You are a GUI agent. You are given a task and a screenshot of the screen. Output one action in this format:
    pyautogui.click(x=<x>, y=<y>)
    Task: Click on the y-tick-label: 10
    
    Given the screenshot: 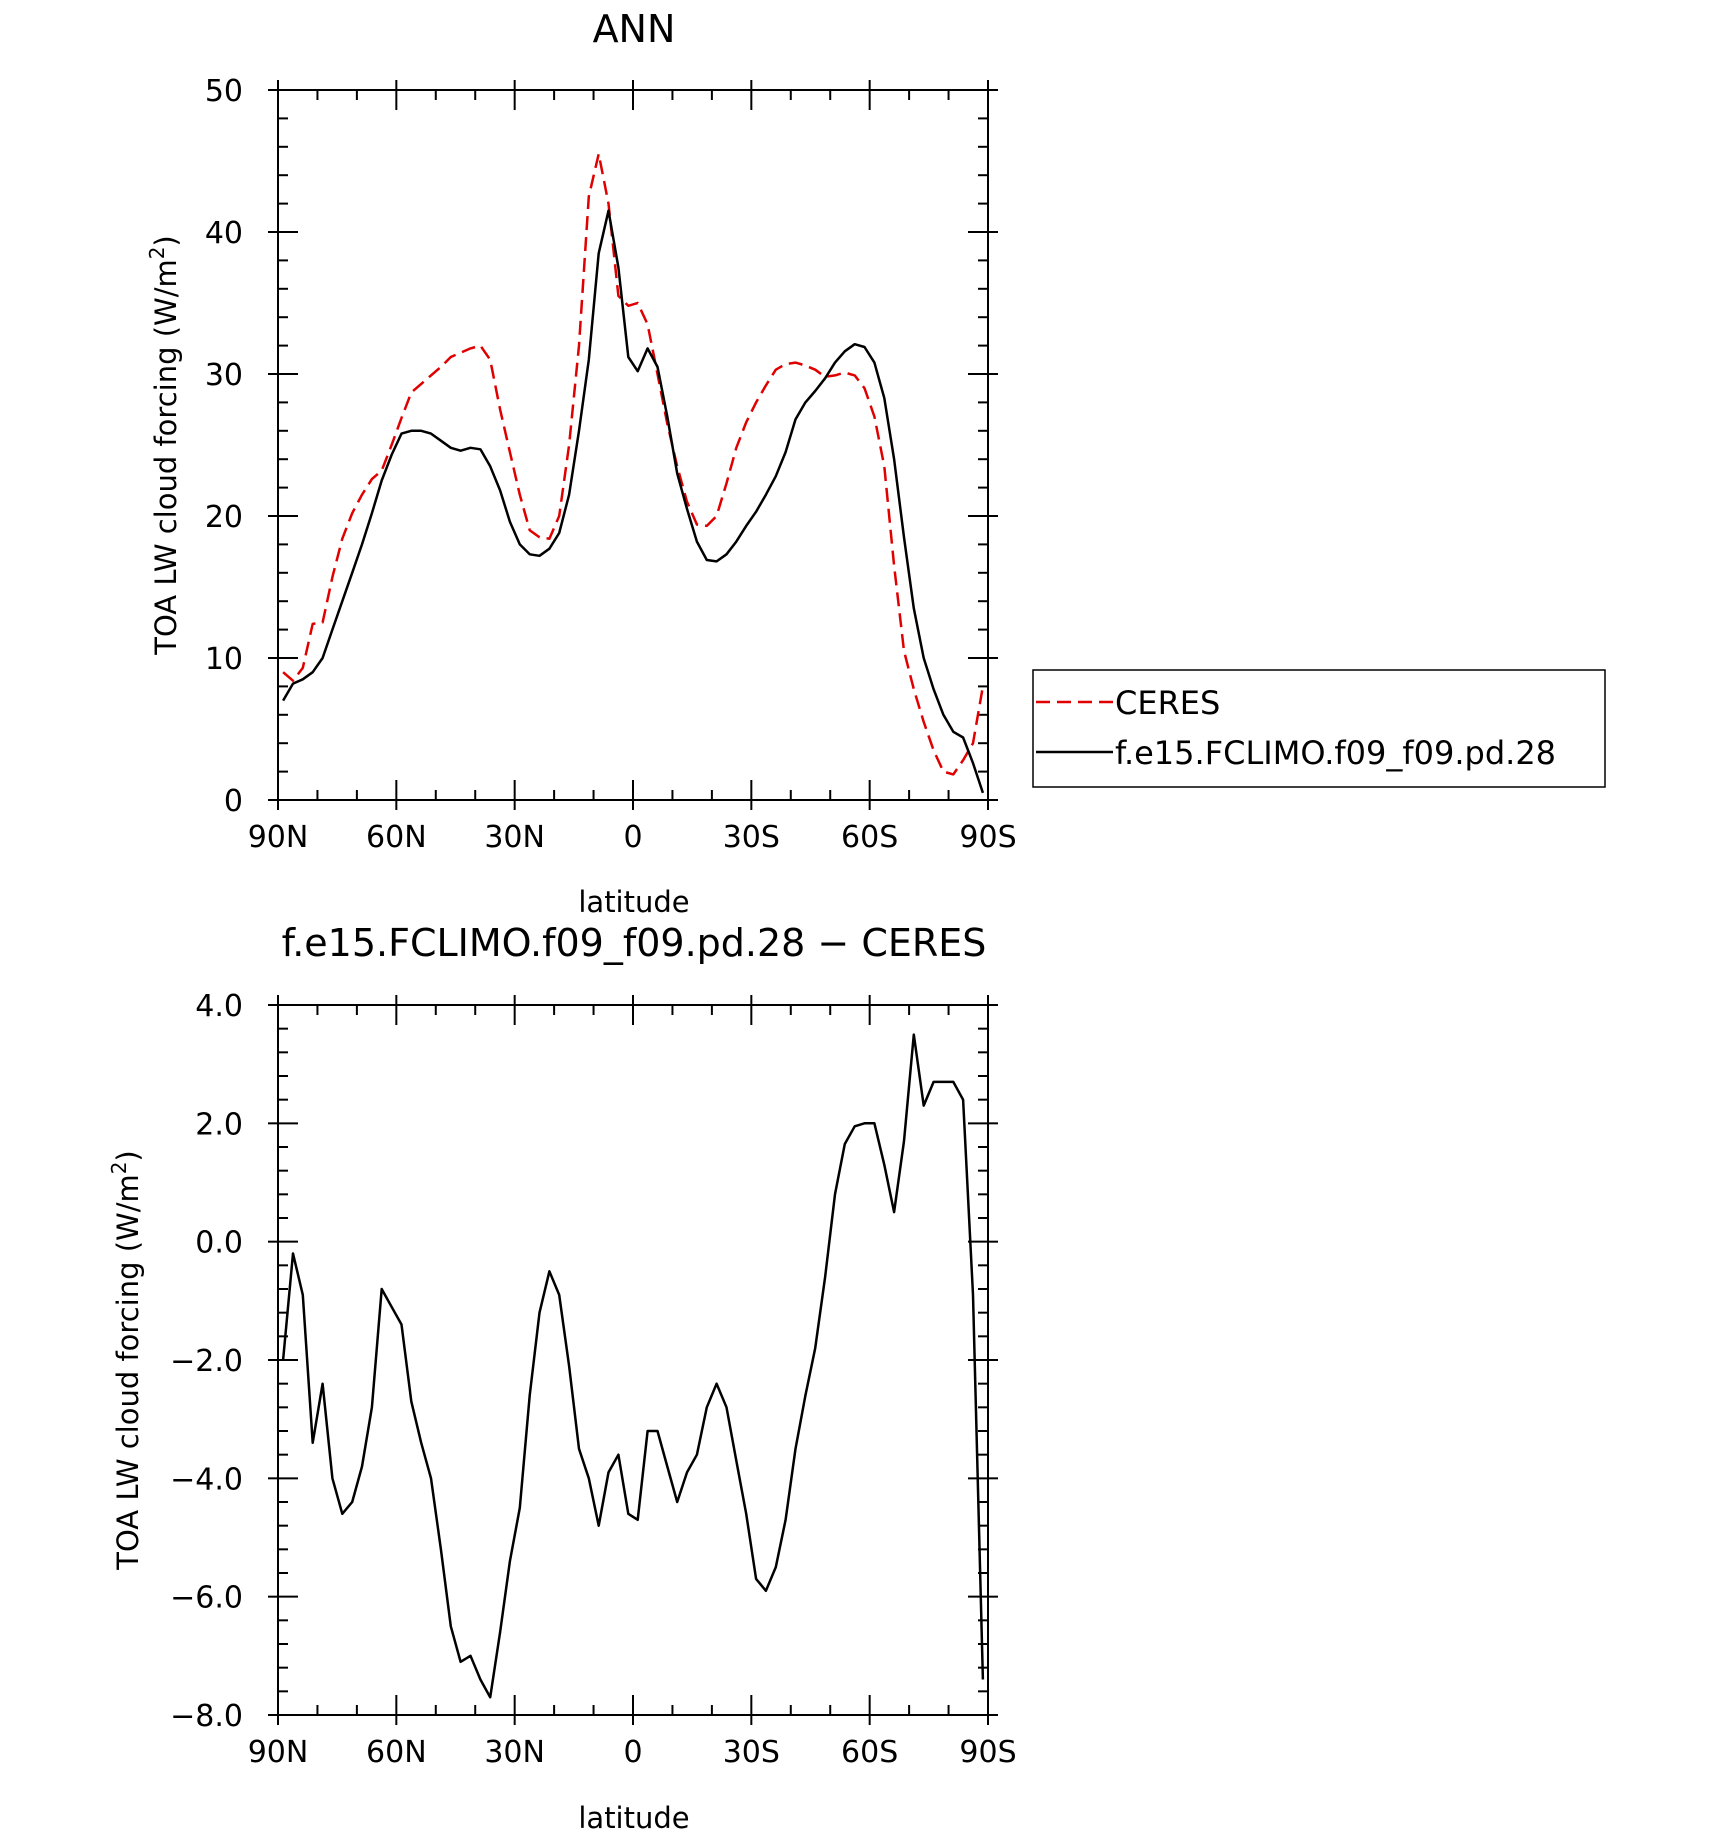 What is the action you would take?
    pyautogui.click(x=224, y=659)
    